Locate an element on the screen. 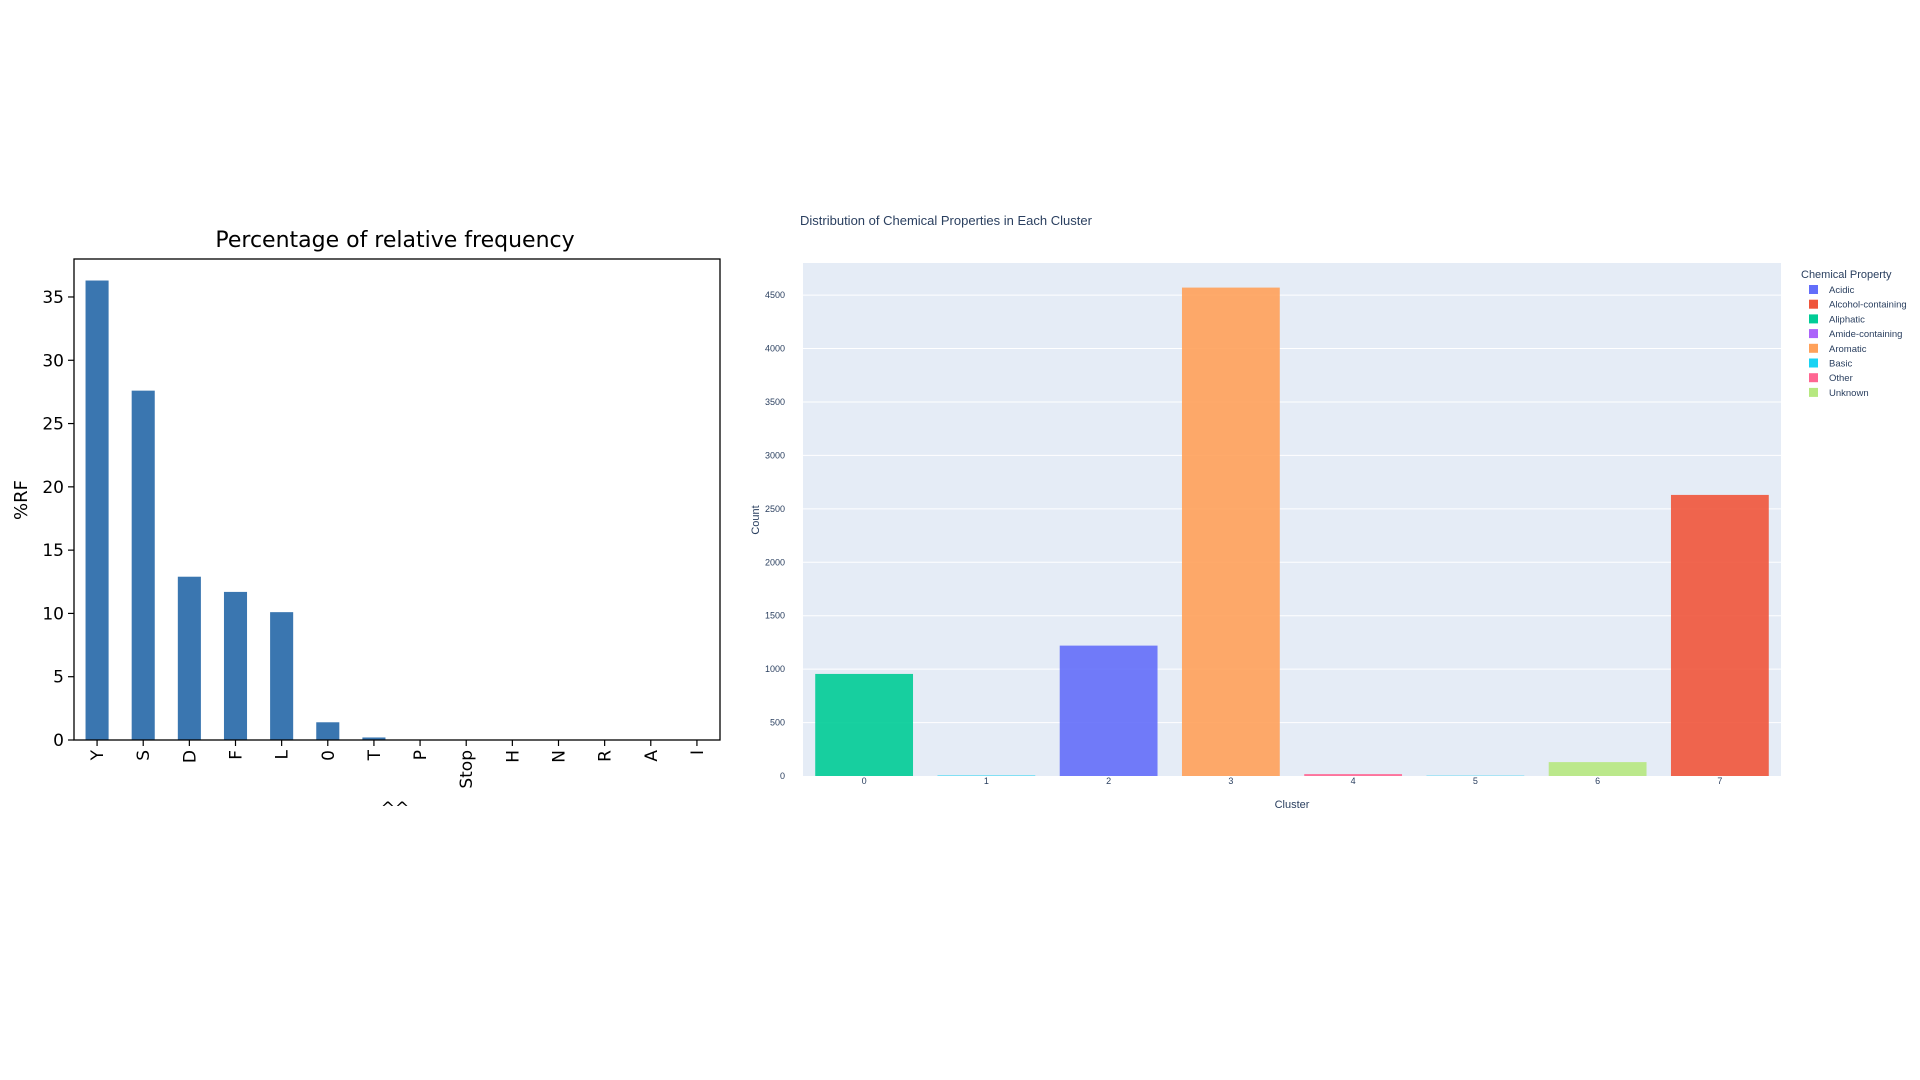 Image resolution: width=1920 pixels, height=1080 pixels. chart2-legend-label: Aromatic is located at coordinates (1848, 349).